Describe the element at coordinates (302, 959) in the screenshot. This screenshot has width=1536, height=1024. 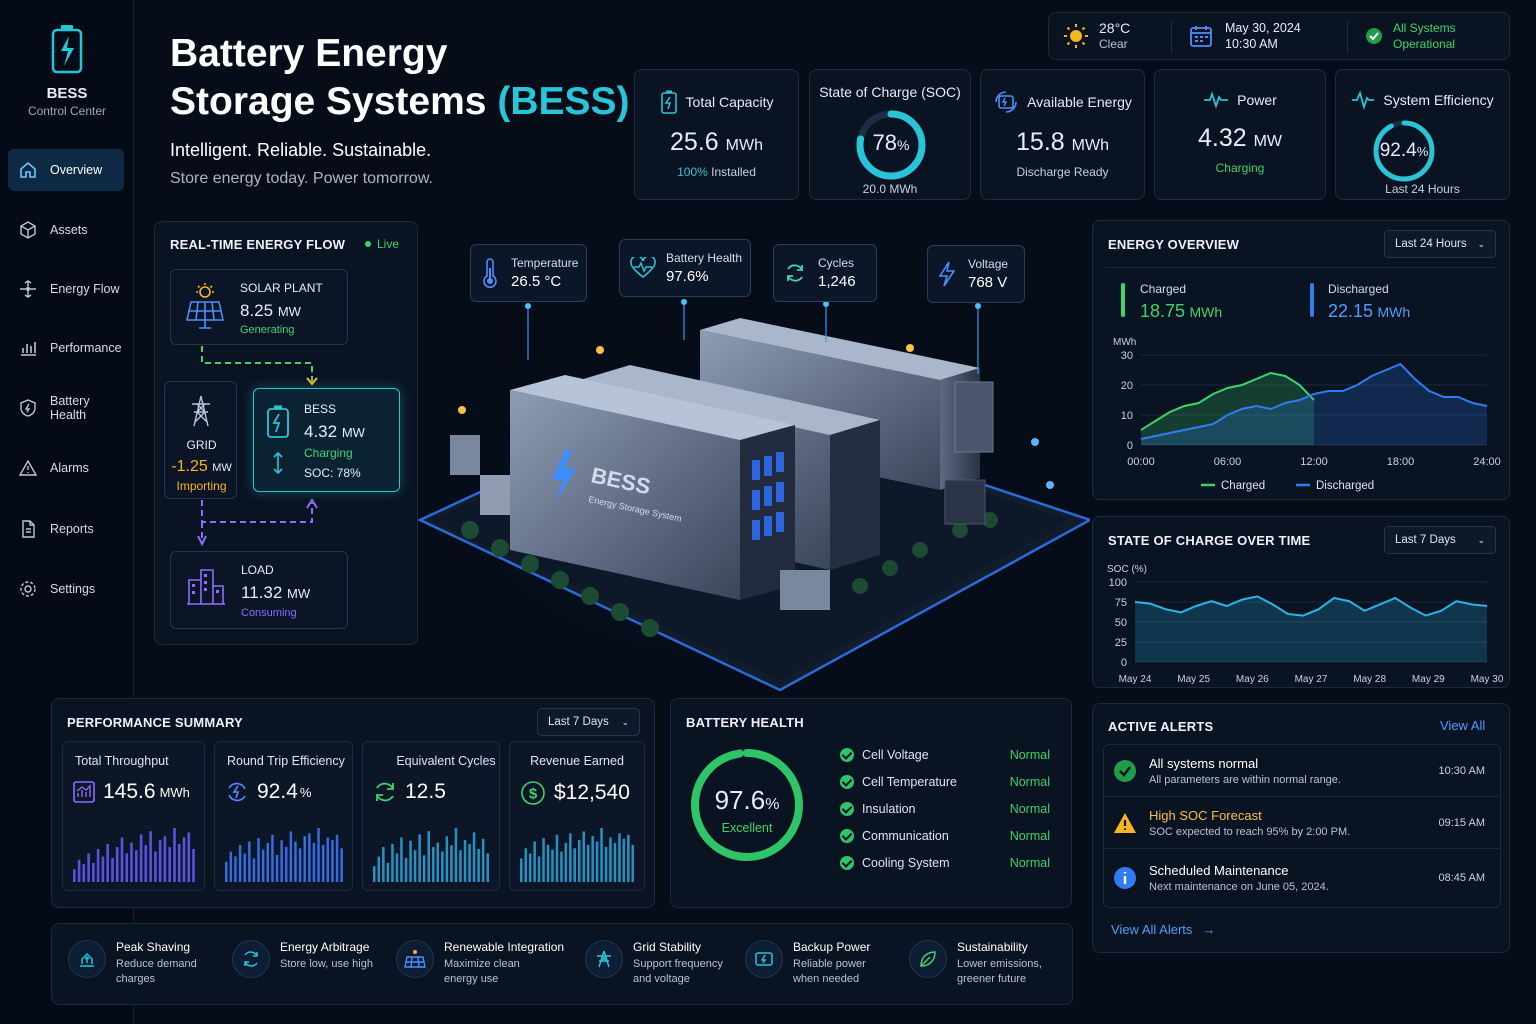
I see `feature-energy-arbitrage: Energy Arbitrage Store low, use high` at that location.